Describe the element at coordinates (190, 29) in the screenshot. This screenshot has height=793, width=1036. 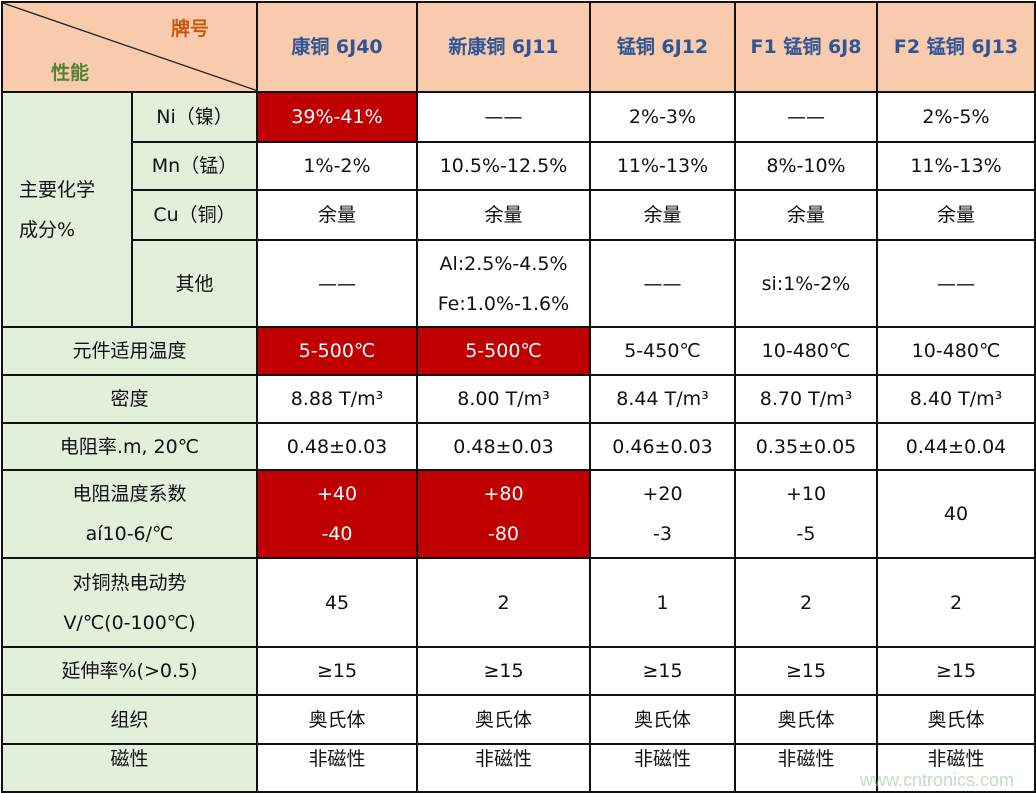
I see `brand-label: 牌号` at that location.